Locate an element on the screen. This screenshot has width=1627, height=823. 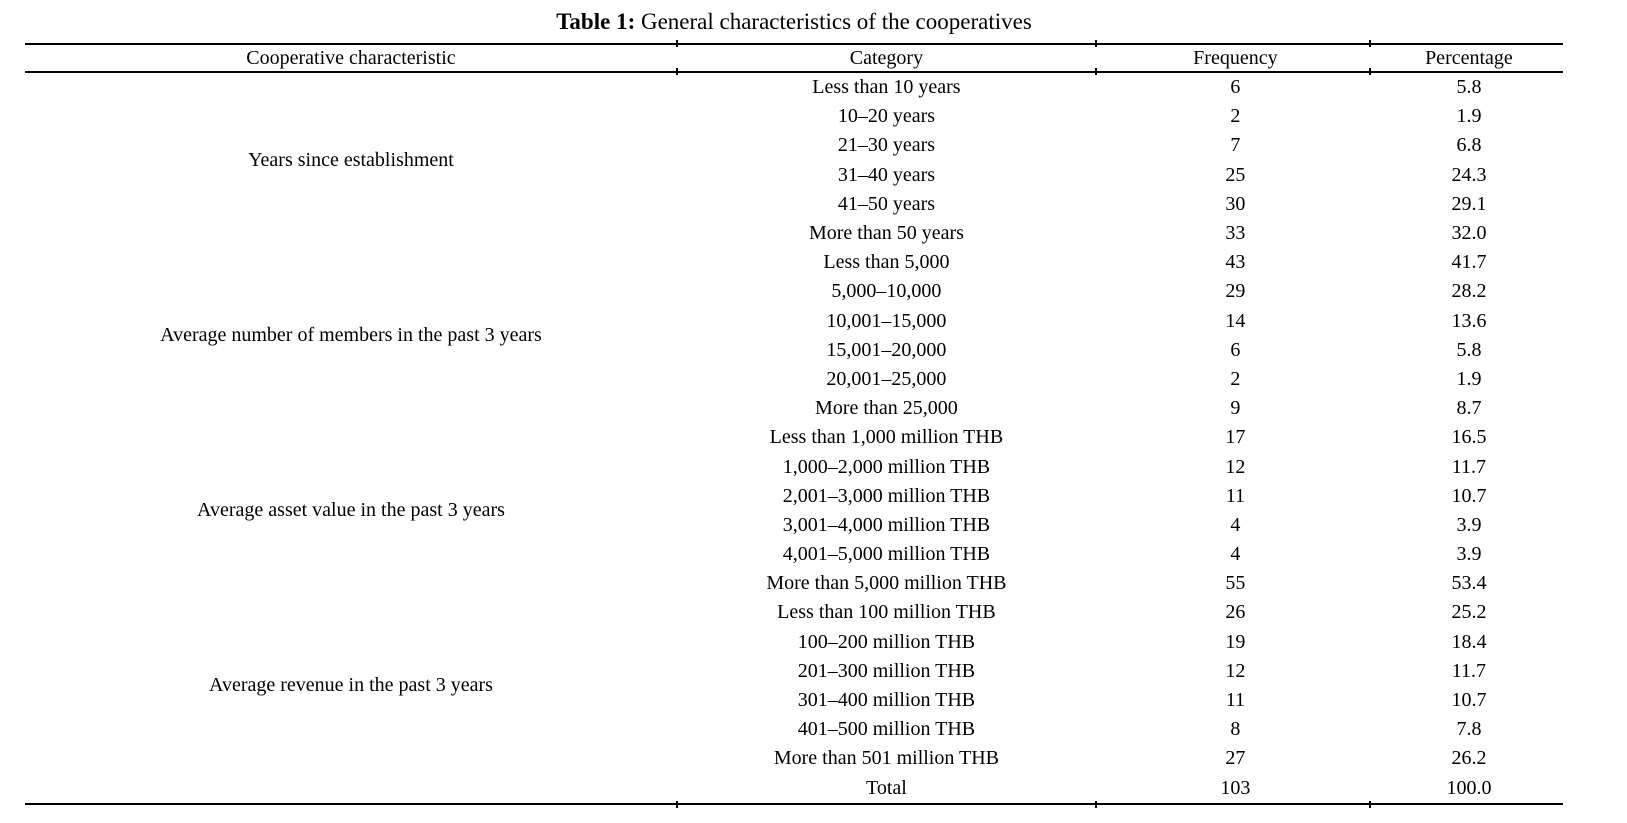
category-cell: 1,000–2,000 million THB is located at coordinates (886, 466).